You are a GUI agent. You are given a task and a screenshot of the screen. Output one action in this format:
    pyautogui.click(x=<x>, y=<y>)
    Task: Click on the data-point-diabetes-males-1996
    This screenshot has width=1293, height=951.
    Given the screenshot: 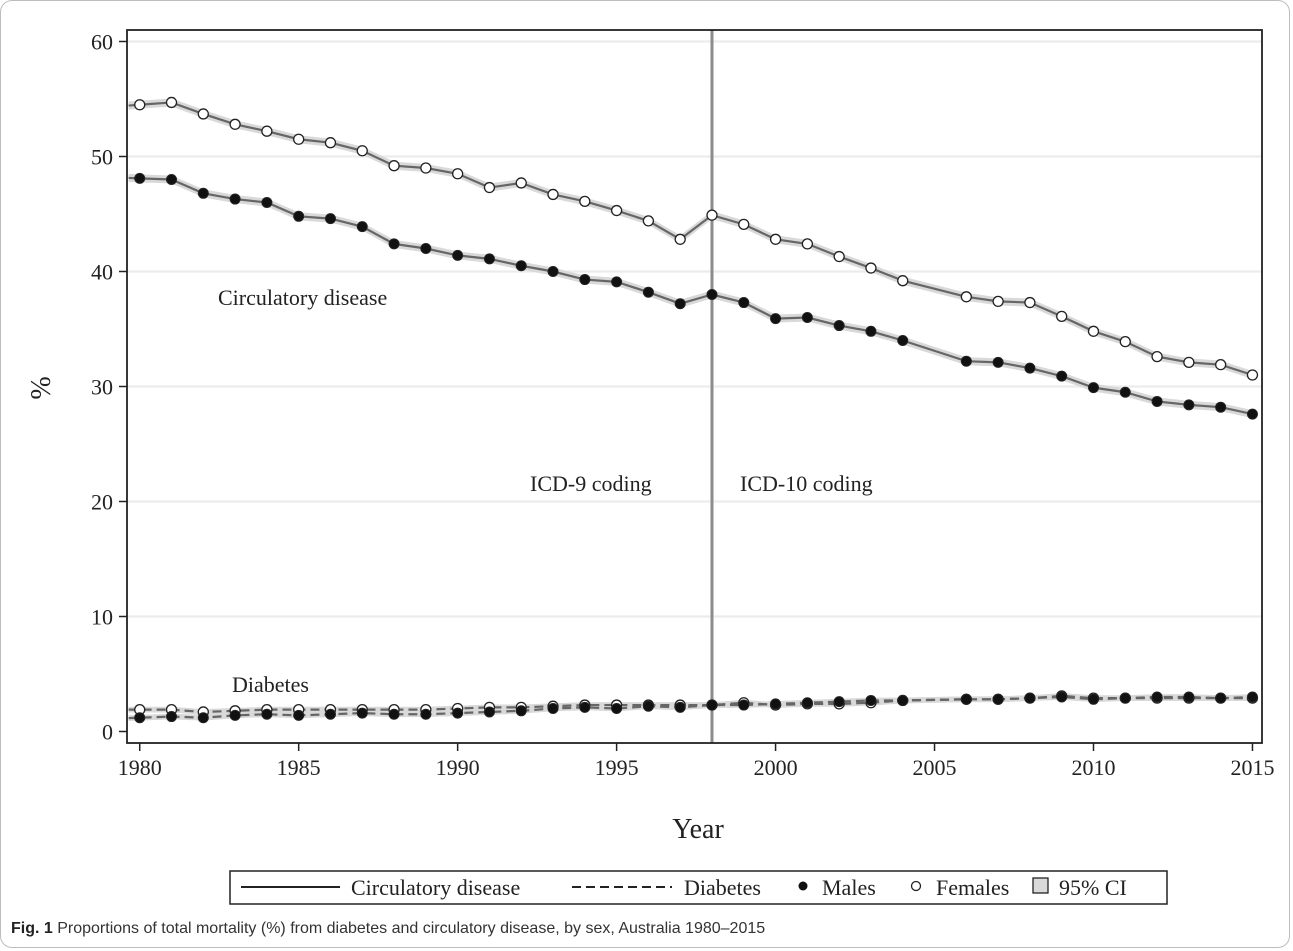 What is the action you would take?
    pyautogui.click(x=648, y=706)
    